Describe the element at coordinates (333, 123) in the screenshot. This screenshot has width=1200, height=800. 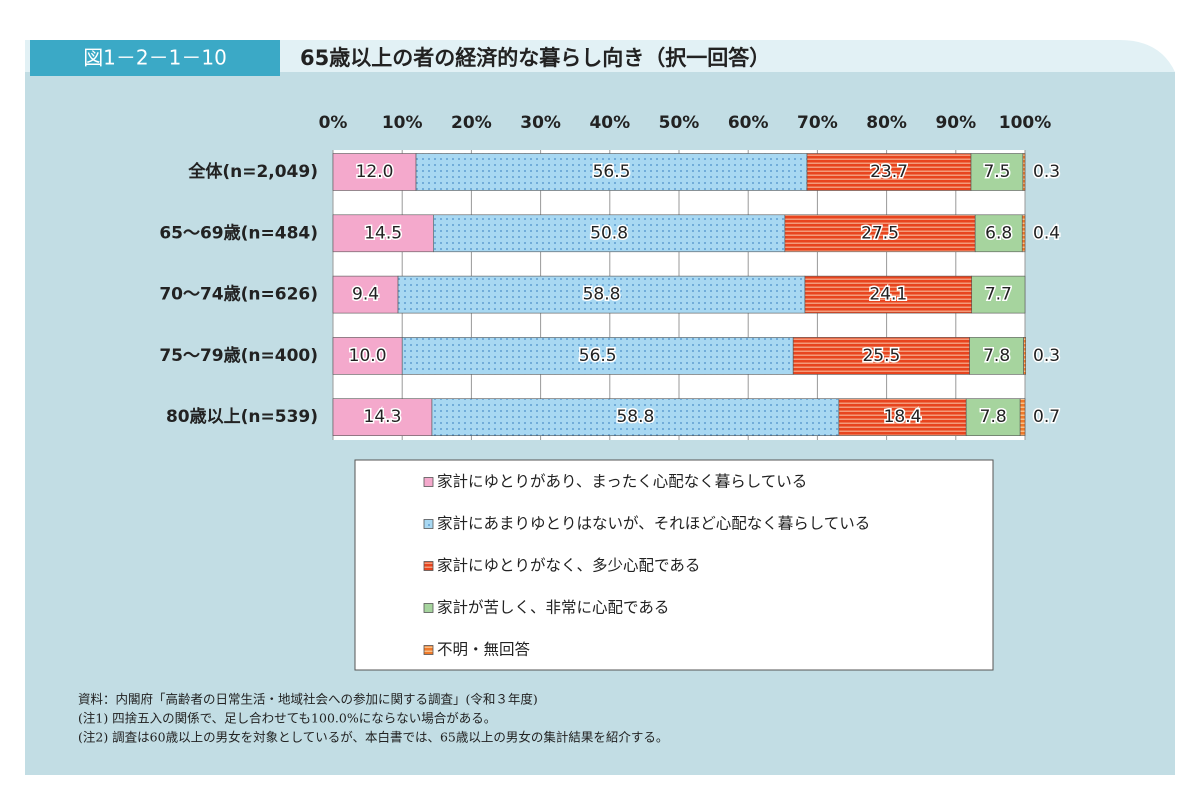
I see `x-tick-label: 0%` at that location.